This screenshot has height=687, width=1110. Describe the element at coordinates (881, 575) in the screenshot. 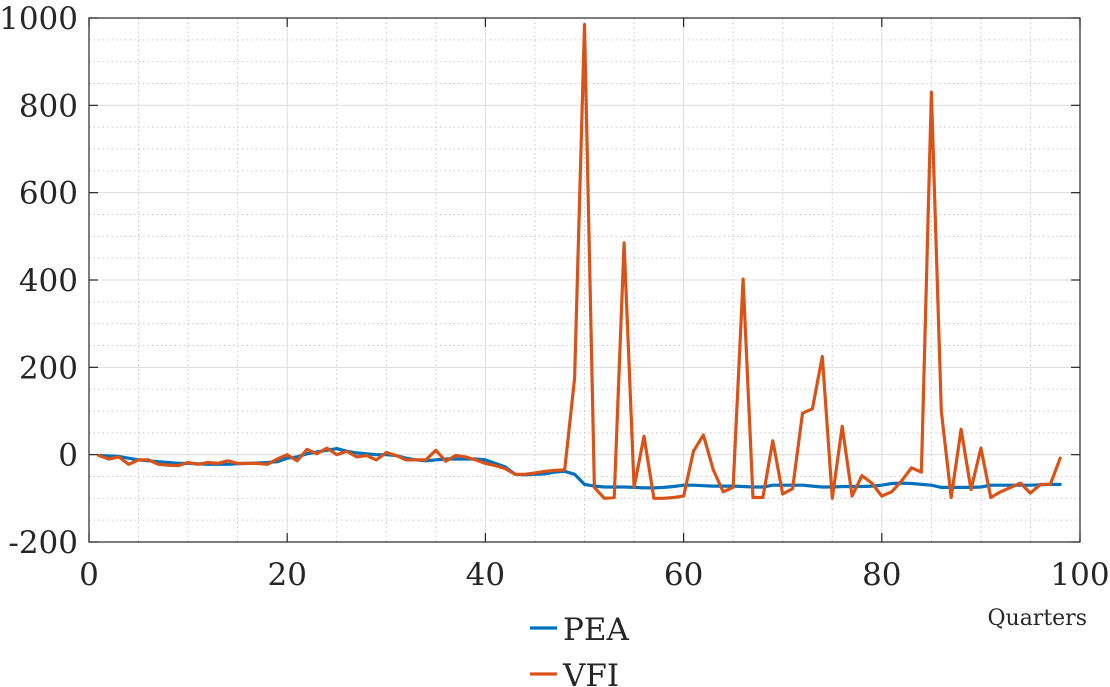

I see `x-tick-label: 80` at that location.